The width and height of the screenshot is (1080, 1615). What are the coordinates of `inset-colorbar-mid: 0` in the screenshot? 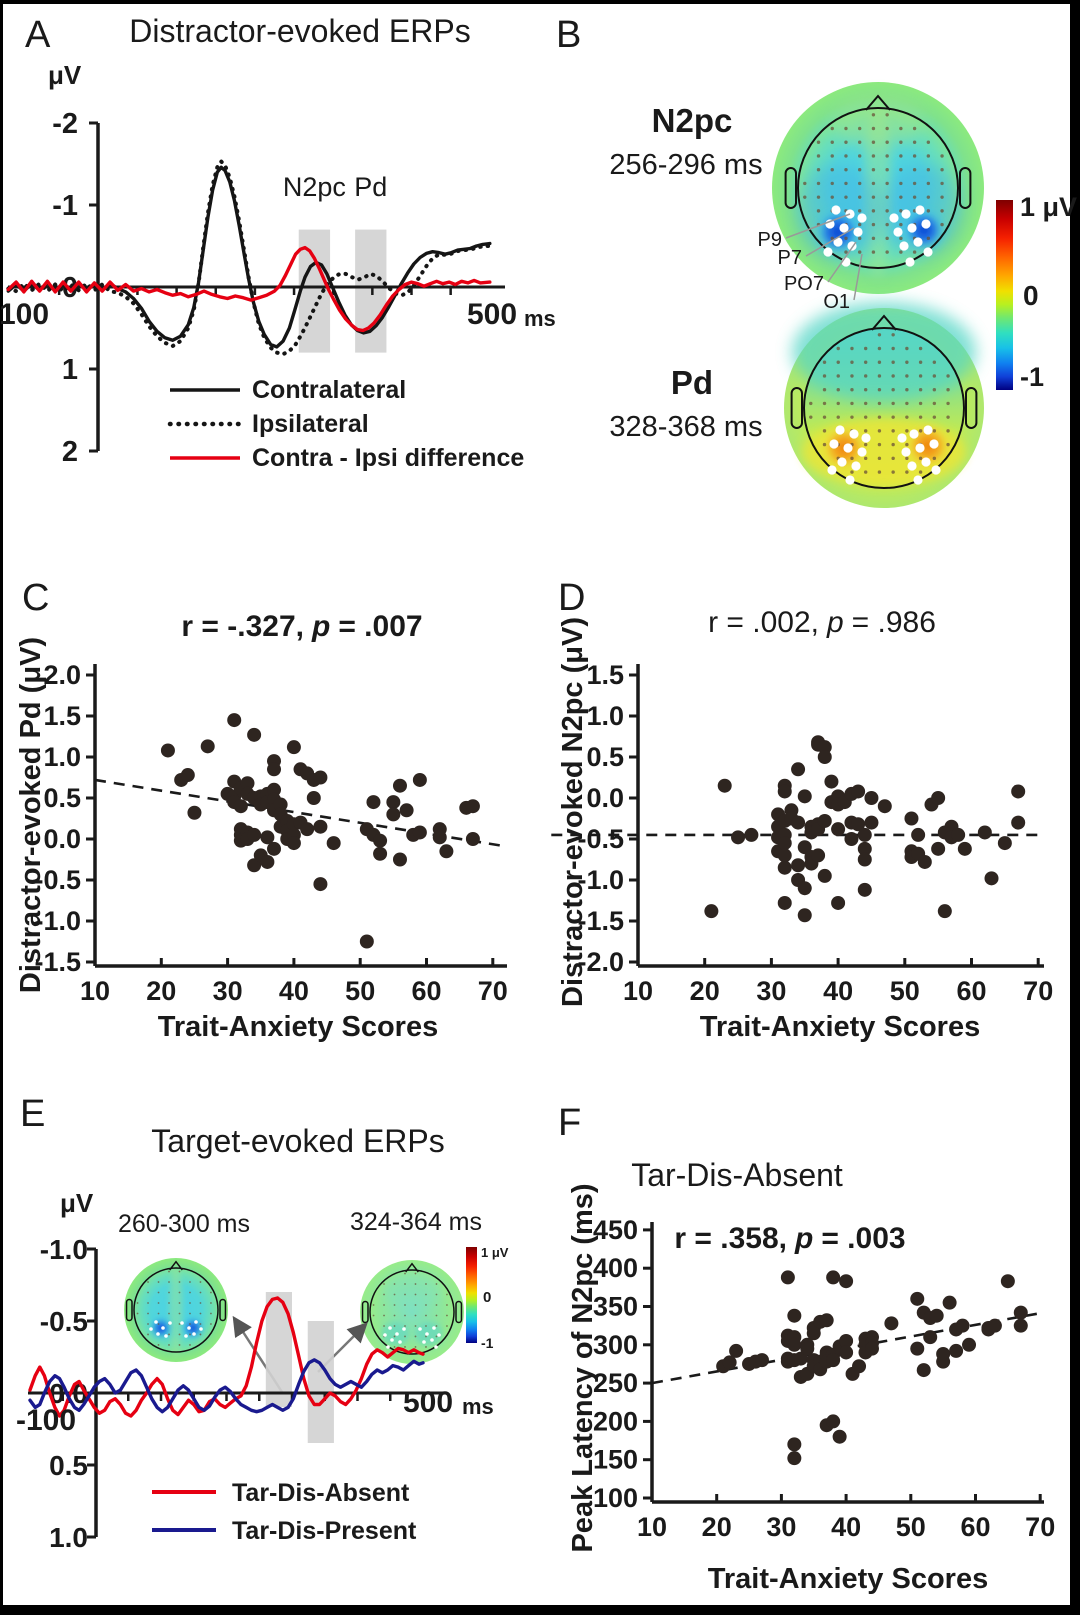 It's located at (487, 1297).